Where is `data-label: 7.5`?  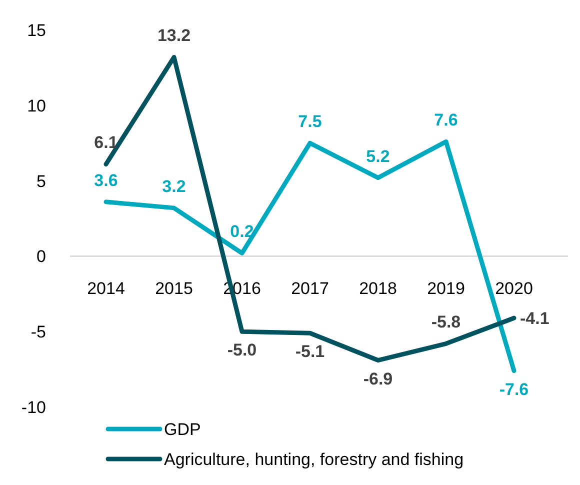 data-label: 7.5 is located at coordinates (310, 122).